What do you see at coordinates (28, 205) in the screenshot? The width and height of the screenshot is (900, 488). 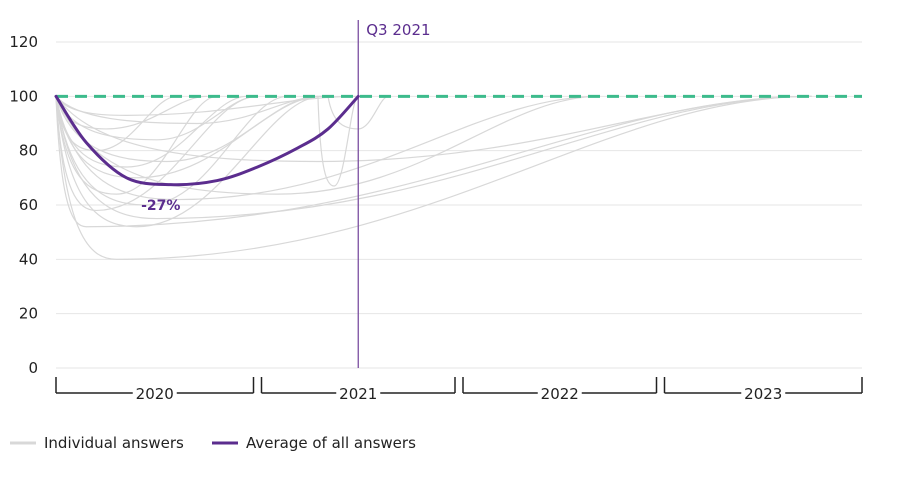 I see `y-tick-label: 60` at bounding box center [28, 205].